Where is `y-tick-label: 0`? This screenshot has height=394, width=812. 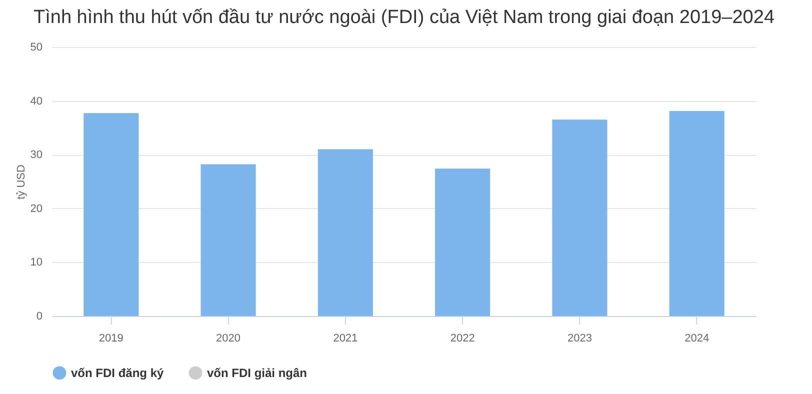
y-tick-label: 0 is located at coordinates (39, 316).